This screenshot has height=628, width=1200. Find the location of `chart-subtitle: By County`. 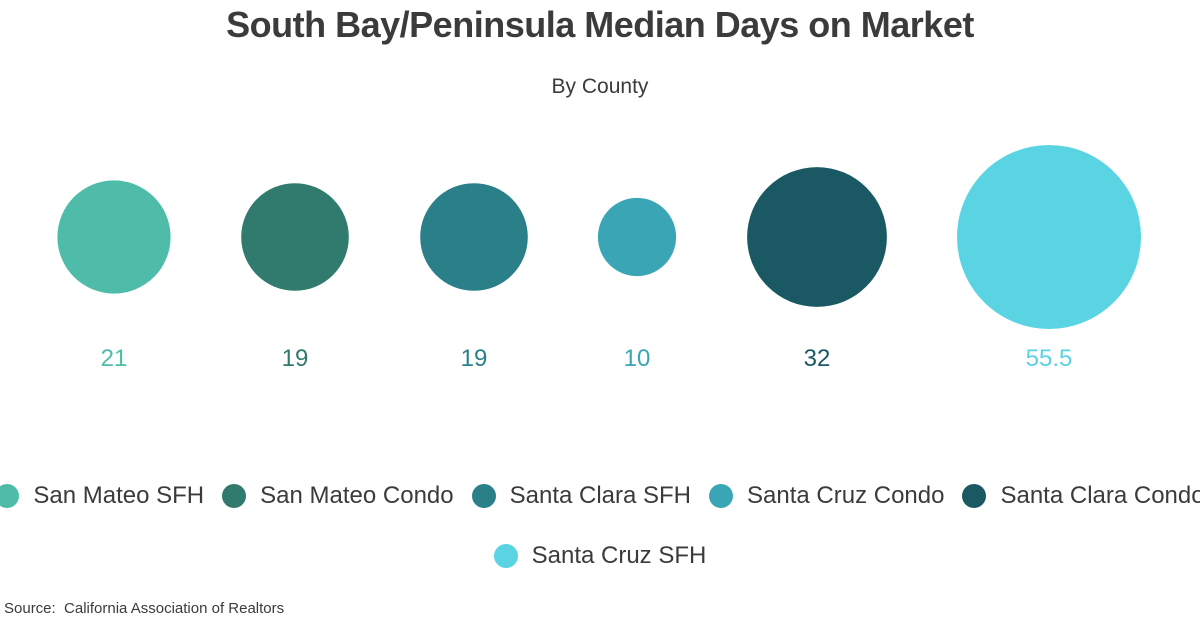

chart-subtitle: By County is located at coordinates (600, 86).